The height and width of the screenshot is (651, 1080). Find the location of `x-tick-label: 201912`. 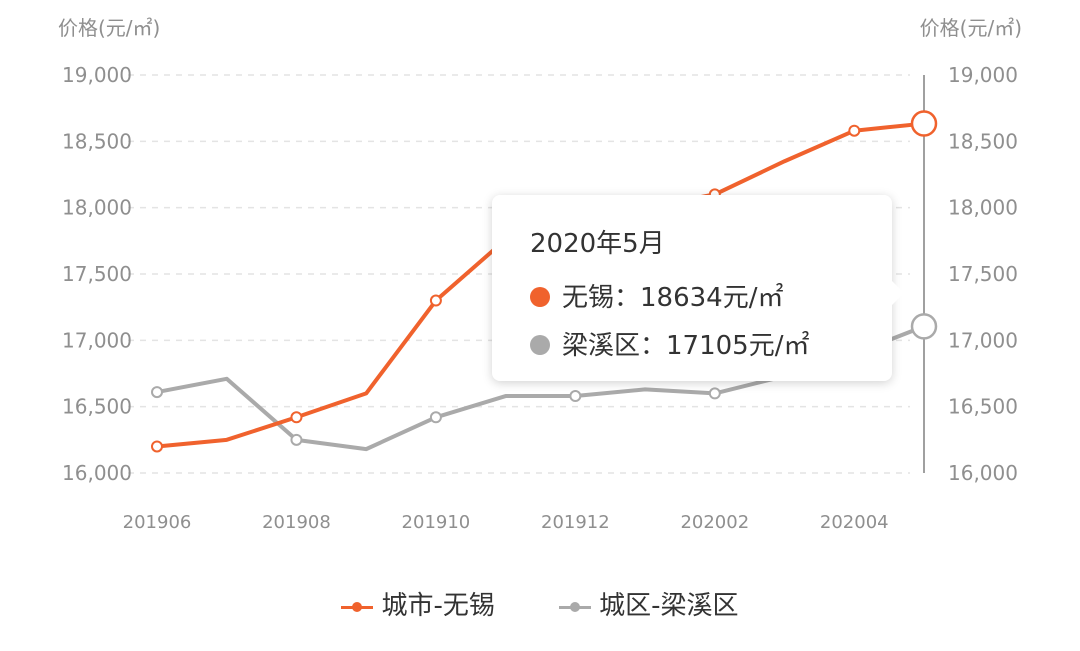

x-tick-label: 201912 is located at coordinates (575, 522).